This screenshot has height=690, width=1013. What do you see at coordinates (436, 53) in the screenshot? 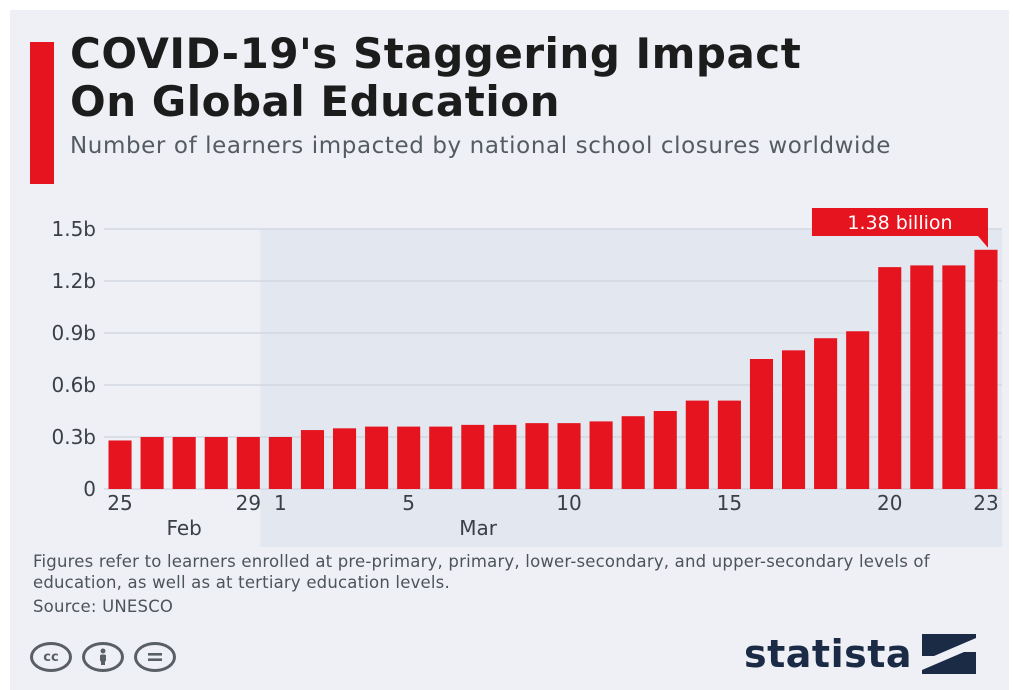
I see `title-line-1: COVID-19's Staggering Impact` at bounding box center [436, 53].